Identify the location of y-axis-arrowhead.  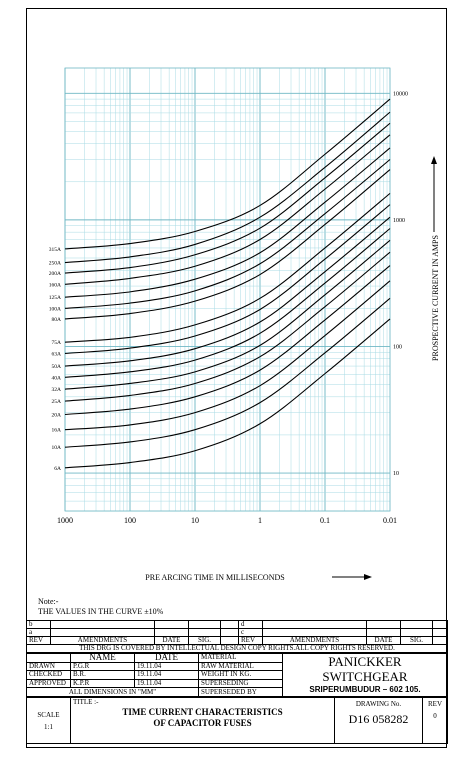
(434, 160).